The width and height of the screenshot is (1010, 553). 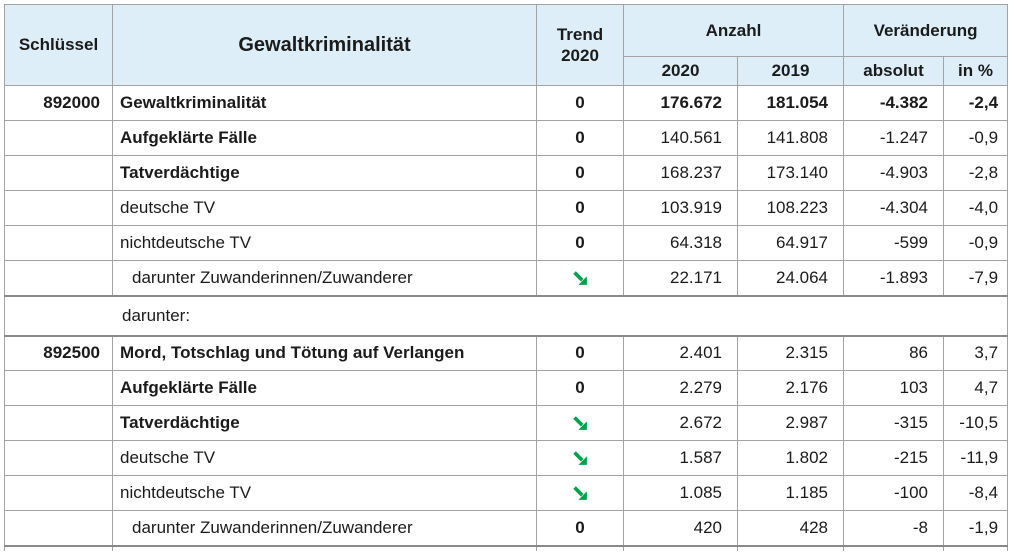 I want to click on cell-change-absolut: -4.903, so click(x=894, y=173).